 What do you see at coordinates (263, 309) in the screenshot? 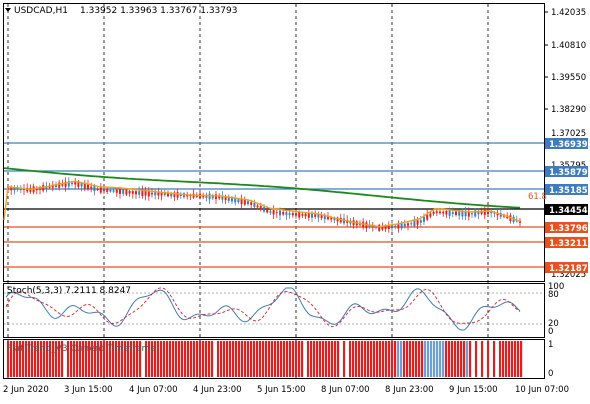
I see `stoch-main-line` at bounding box center [263, 309].